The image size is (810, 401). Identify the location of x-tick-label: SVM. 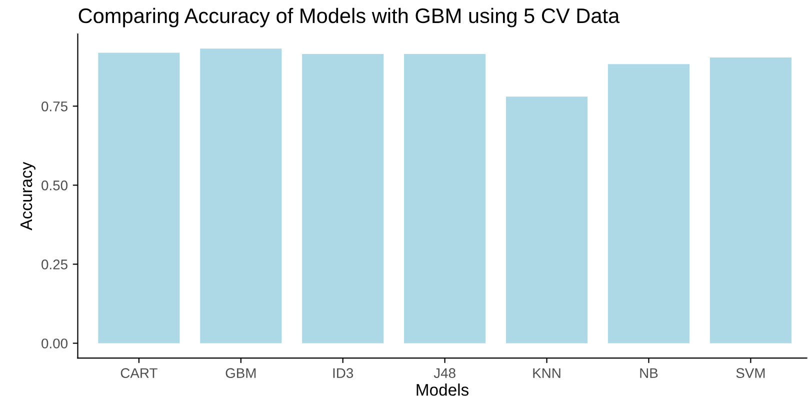
(750, 373).